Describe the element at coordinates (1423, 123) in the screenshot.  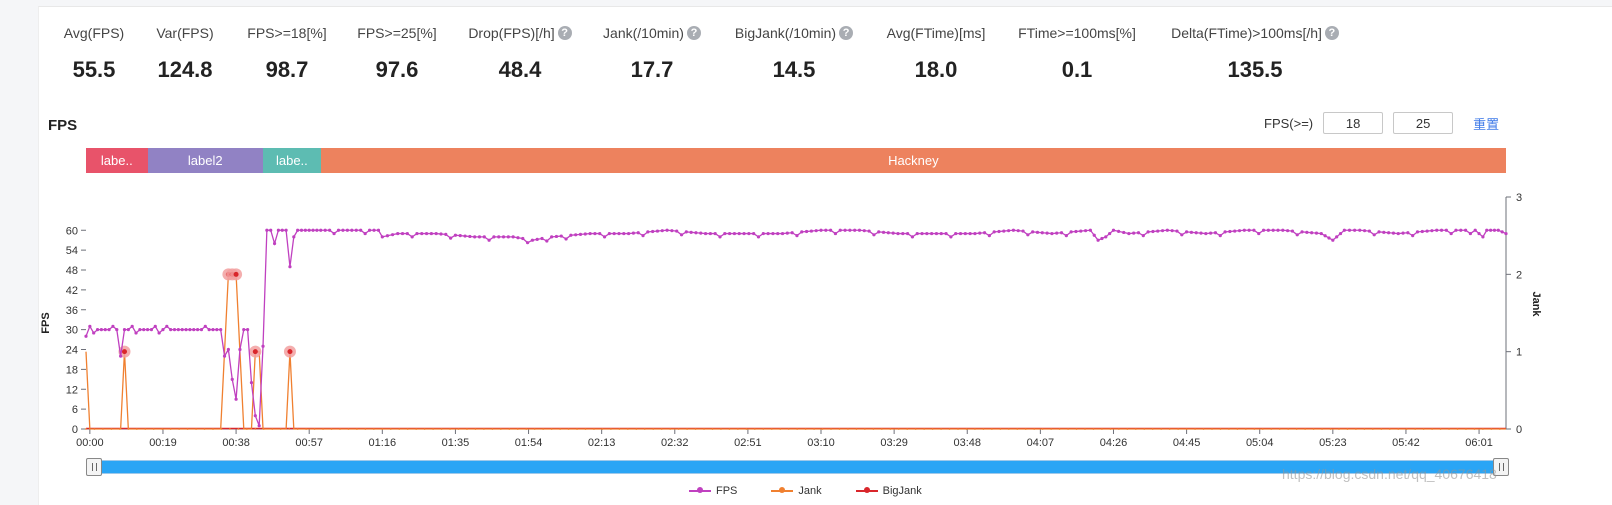
I see `fps-threshold-high-input` at that location.